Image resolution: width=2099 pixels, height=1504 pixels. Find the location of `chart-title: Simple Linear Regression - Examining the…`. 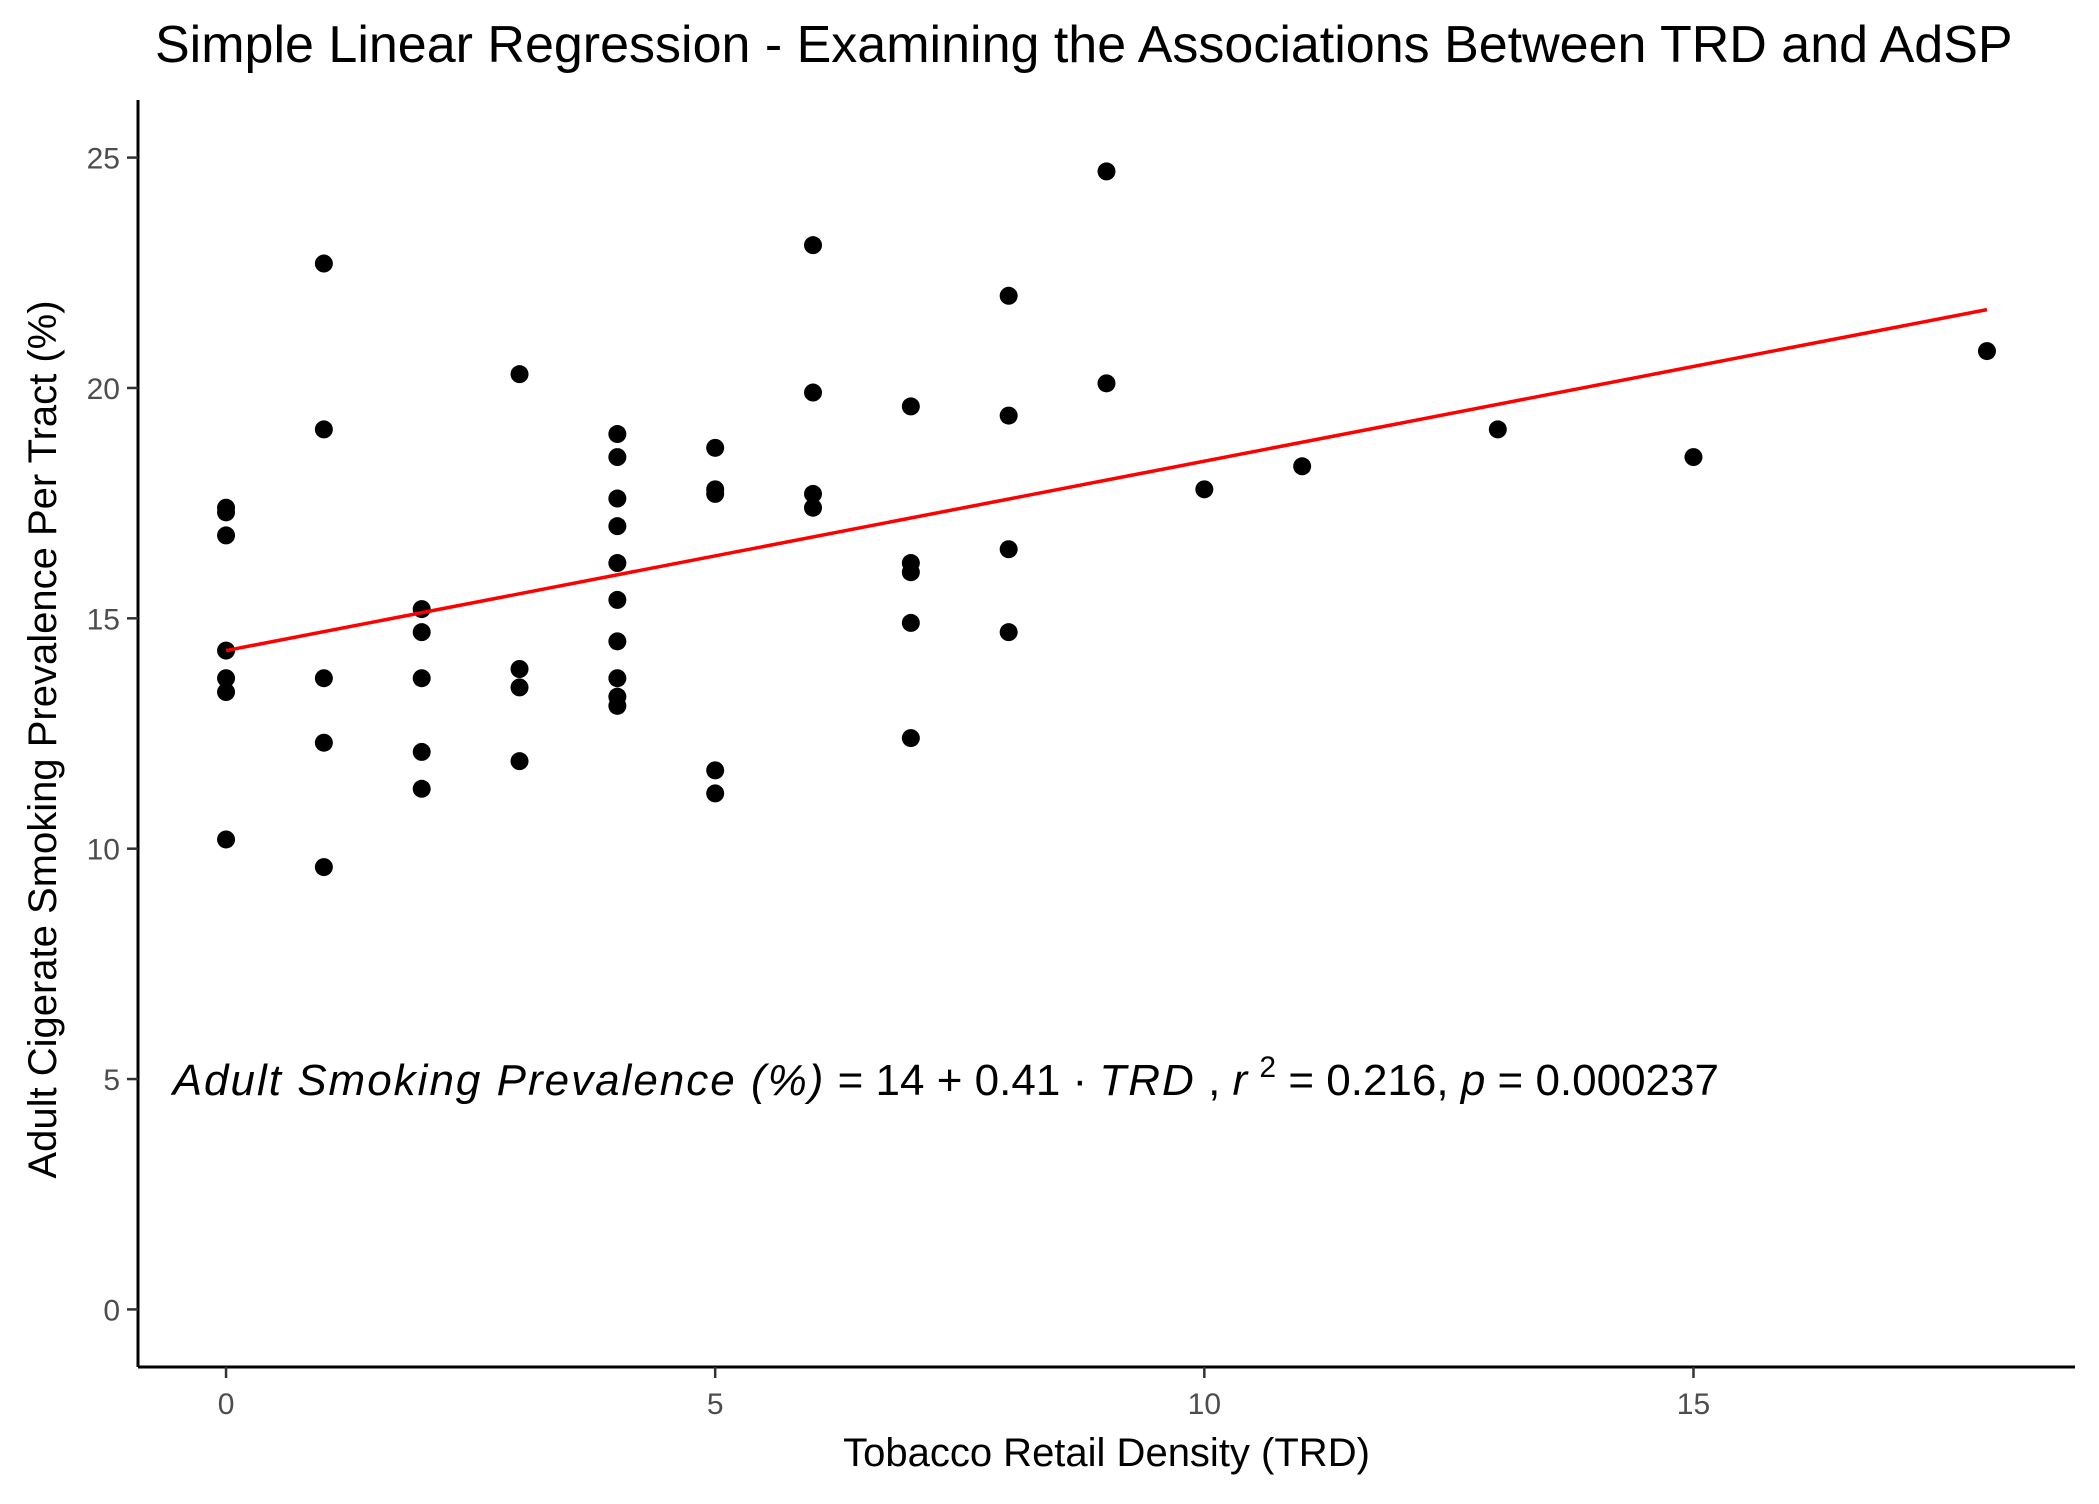

chart-title: Simple Linear Regression - Examining the… is located at coordinates (1084, 45).